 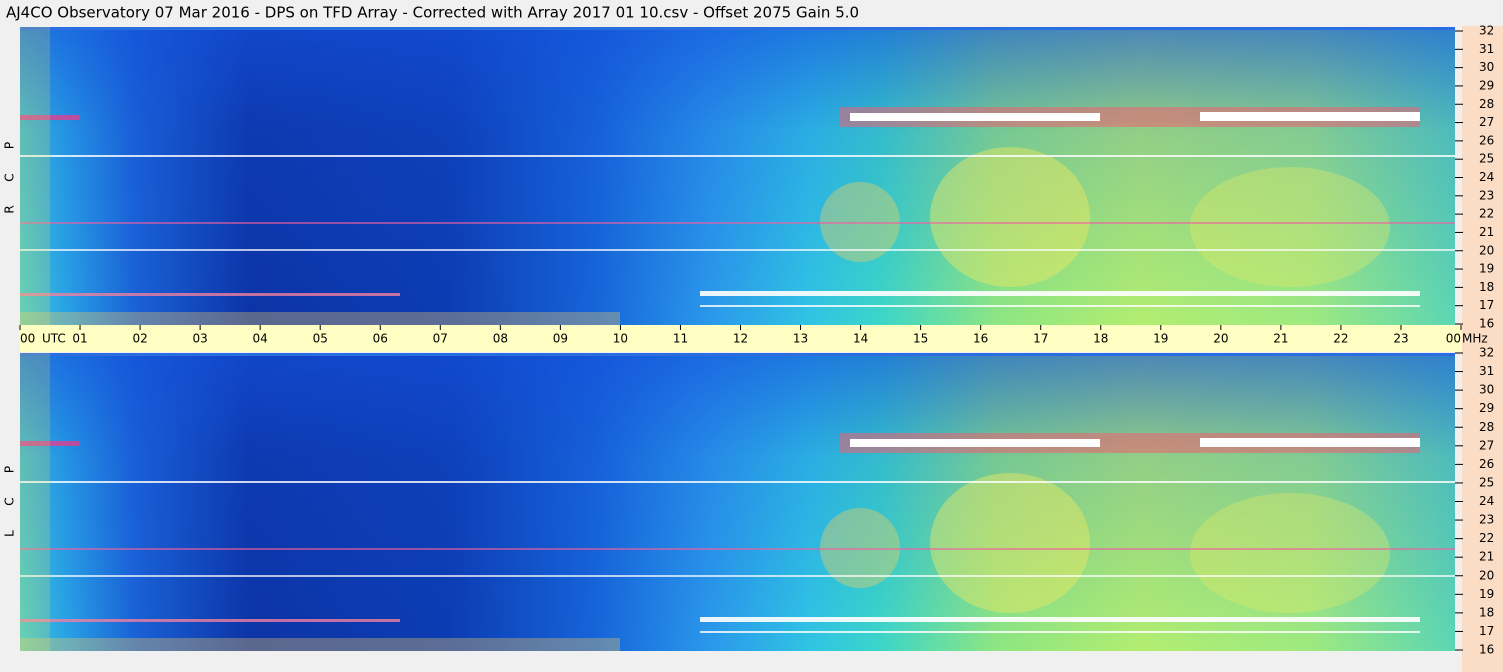 I want to click on x-tick-label: 20, so click(x=1220, y=339).